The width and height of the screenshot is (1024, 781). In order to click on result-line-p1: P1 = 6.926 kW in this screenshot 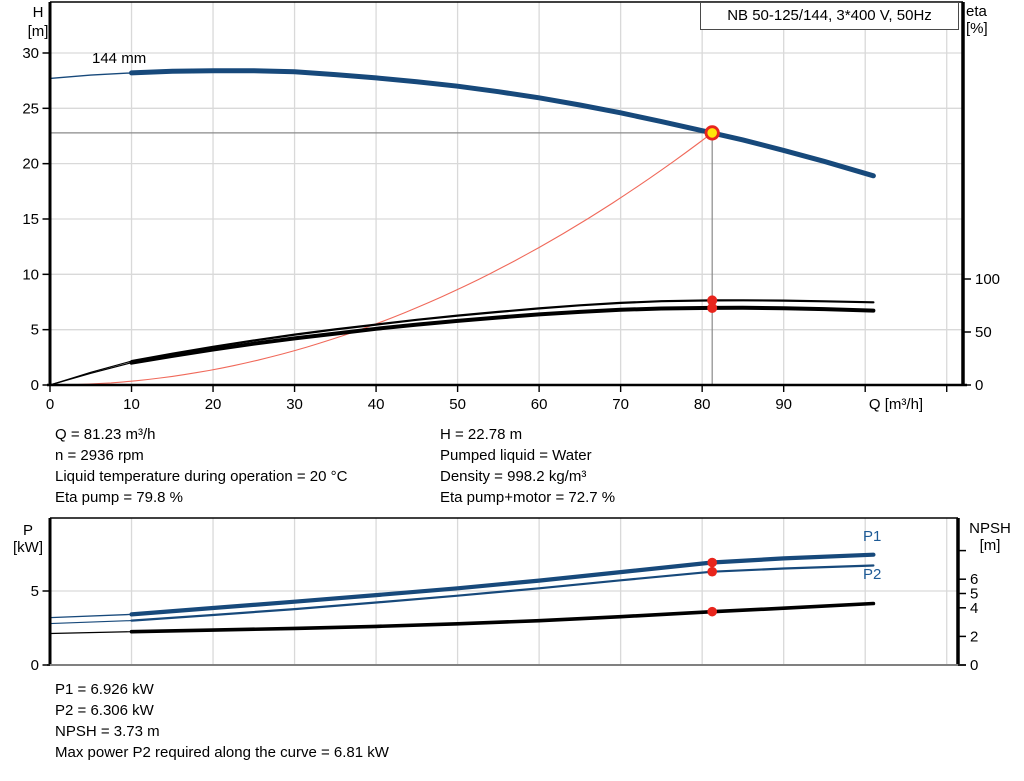, I will do `click(104, 689)`.